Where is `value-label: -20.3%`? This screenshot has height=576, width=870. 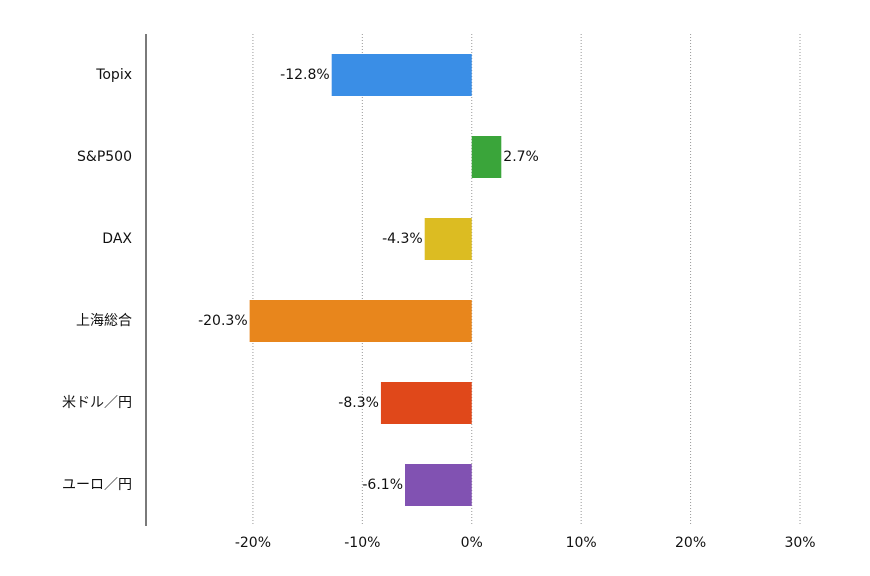
value-label: -20.3% is located at coordinates (223, 321).